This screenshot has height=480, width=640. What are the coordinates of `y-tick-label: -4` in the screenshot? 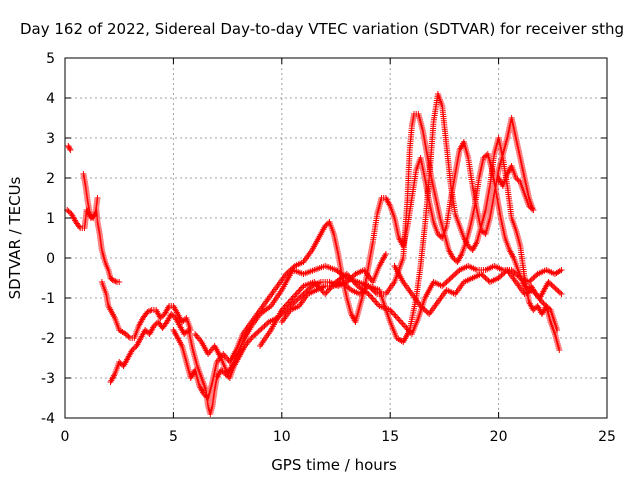 It's located at (48, 419).